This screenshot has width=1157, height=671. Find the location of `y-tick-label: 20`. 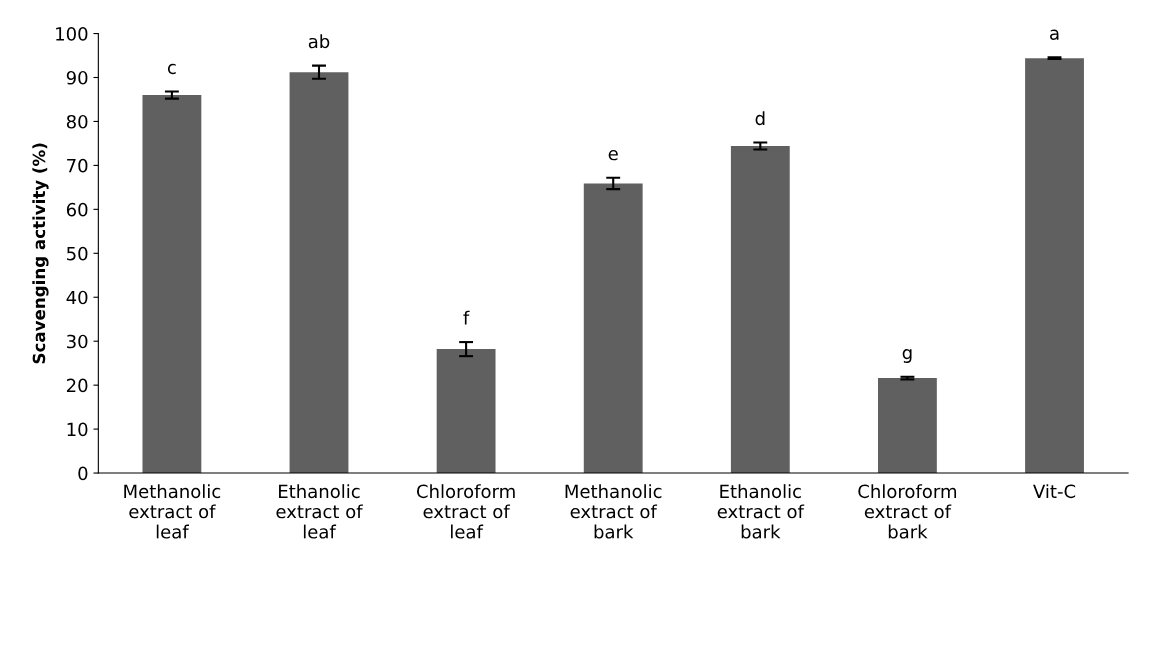

y-tick-label: 20 is located at coordinates (77, 385).